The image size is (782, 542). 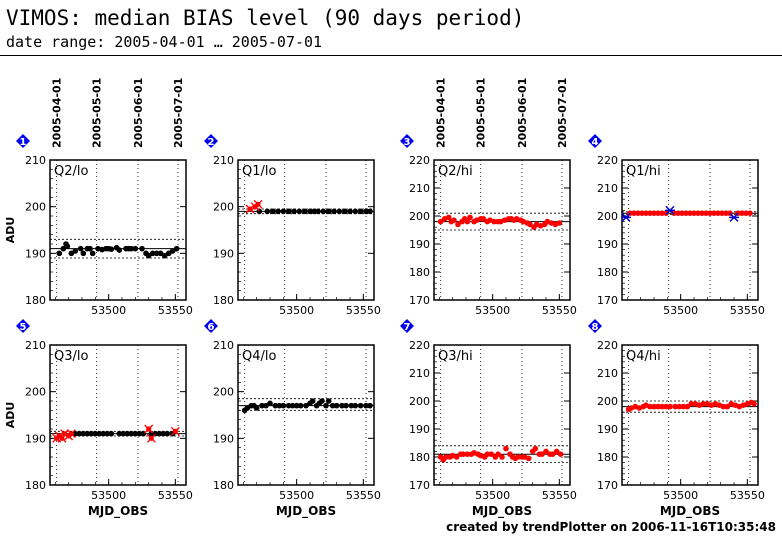 What do you see at coordinates (676, 225) in the screenshot?
I see `panel-4: 4 170 180 190 200 210 220 53500 53550 Q1/hi` at bounding box center [676, 225].